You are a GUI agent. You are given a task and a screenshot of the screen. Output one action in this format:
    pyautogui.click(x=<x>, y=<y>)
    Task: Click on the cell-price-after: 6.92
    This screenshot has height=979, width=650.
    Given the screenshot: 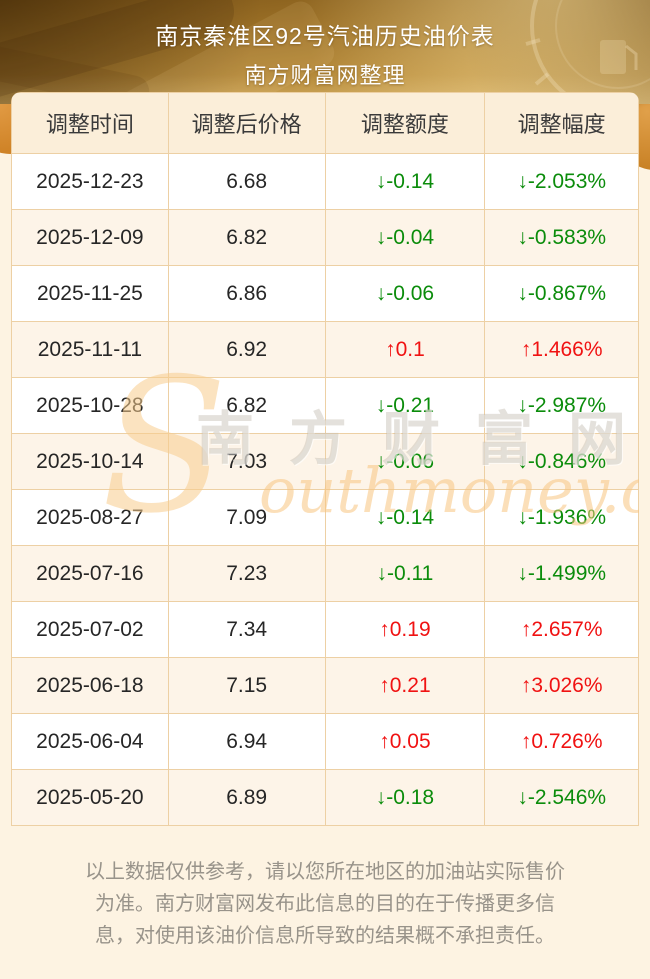 What is the action you would take?
    pyautogui.click(x=246, y=349)
    